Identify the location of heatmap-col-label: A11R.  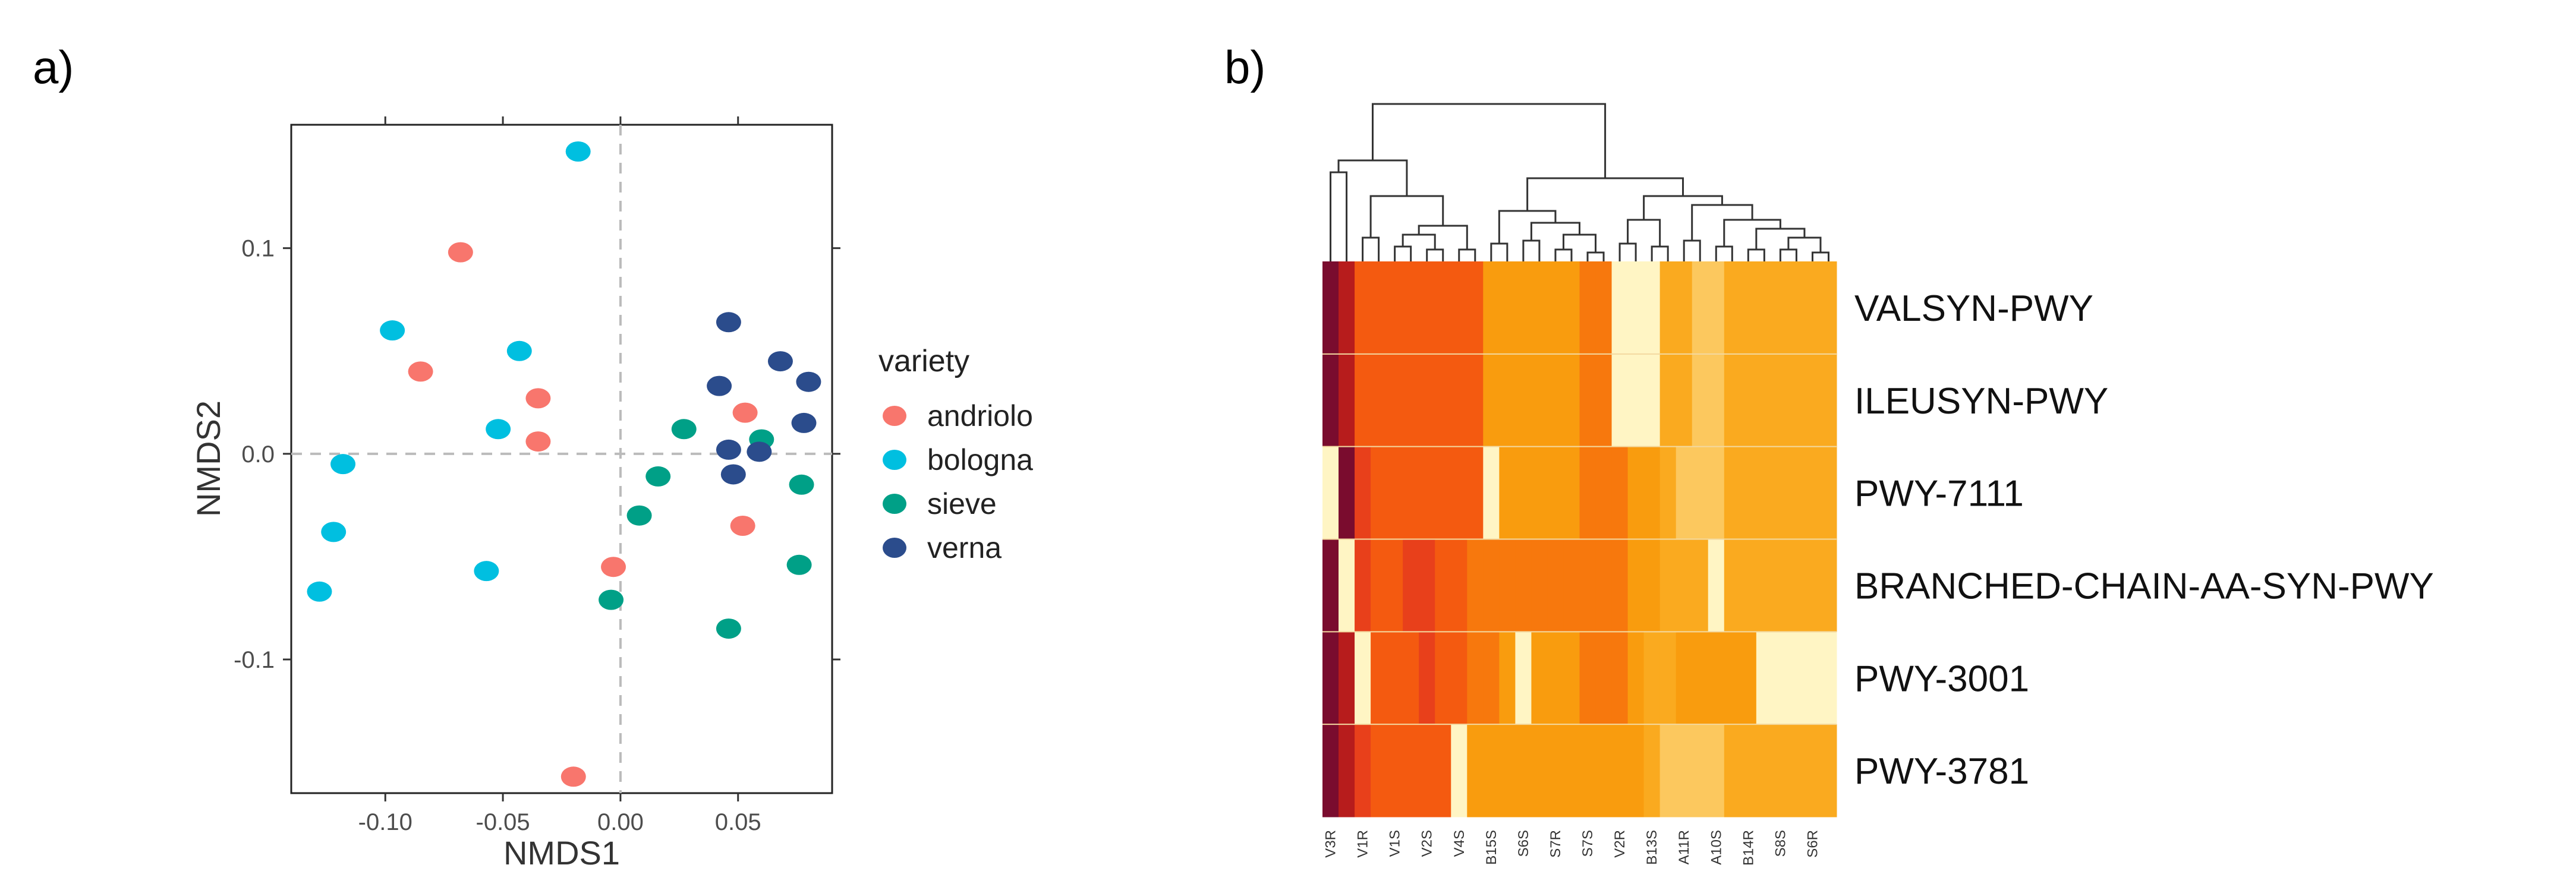
(1684, 847).